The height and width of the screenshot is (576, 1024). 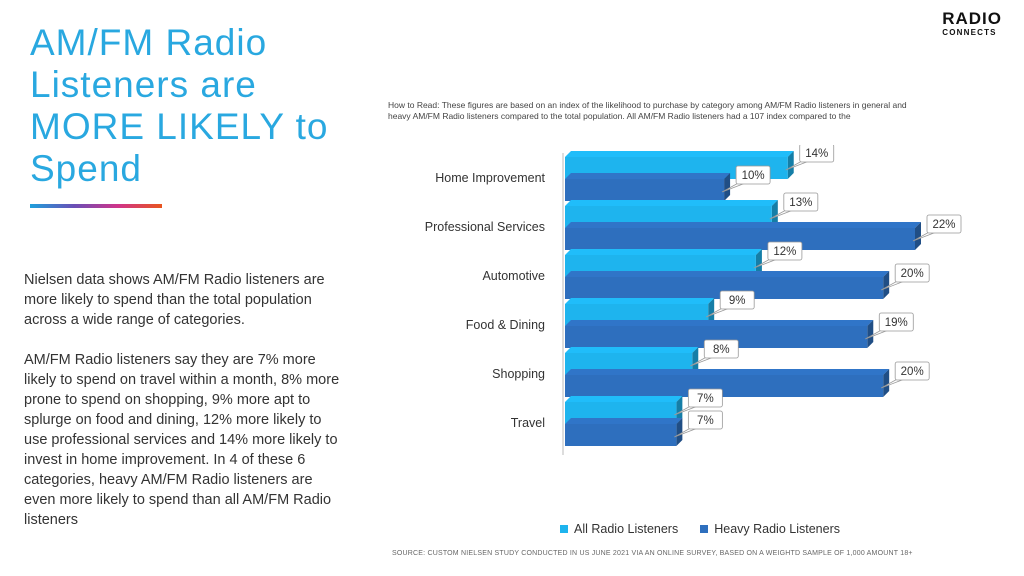 I want to click on legend-label-heavy: Heavy Radio Listeners, so click(x=777, y=529).